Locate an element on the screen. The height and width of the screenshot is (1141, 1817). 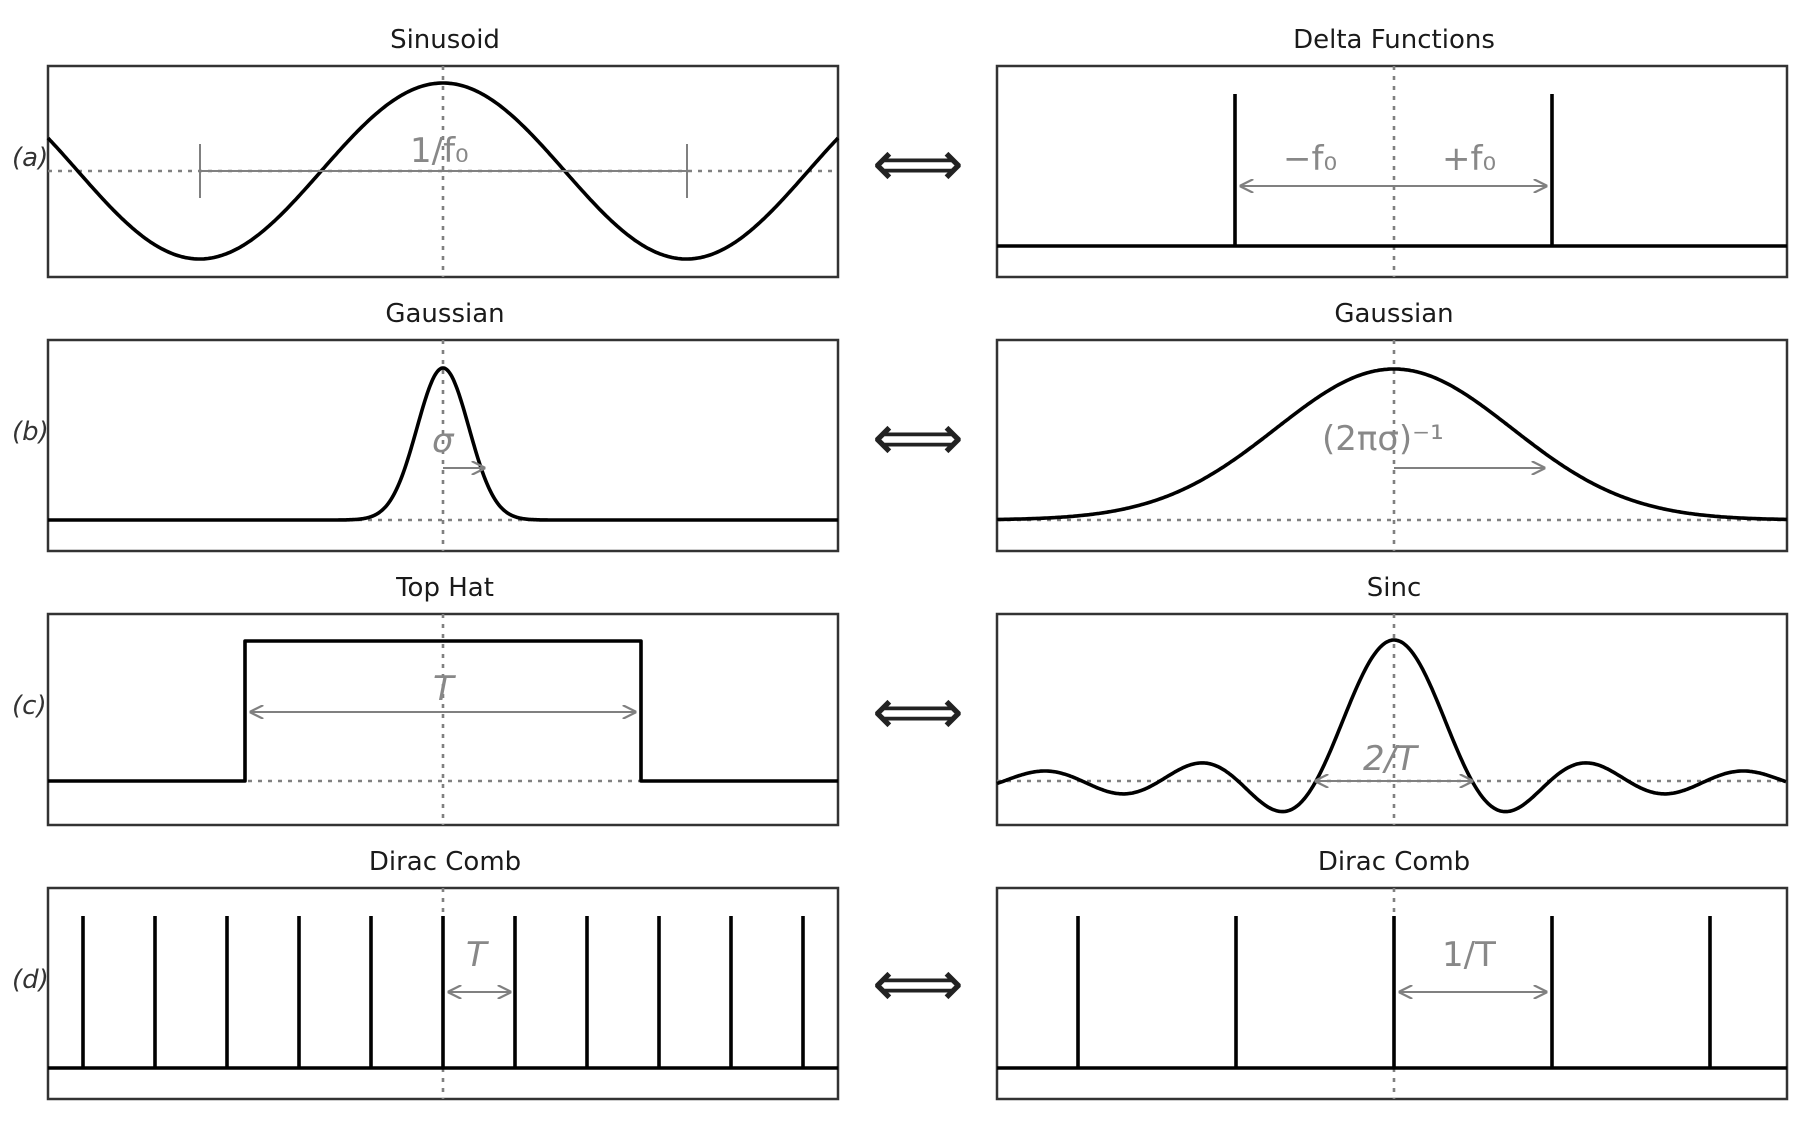
right-panel-gaussian: (2πσ)⁻¹ is located at coordinates (1392, 445).